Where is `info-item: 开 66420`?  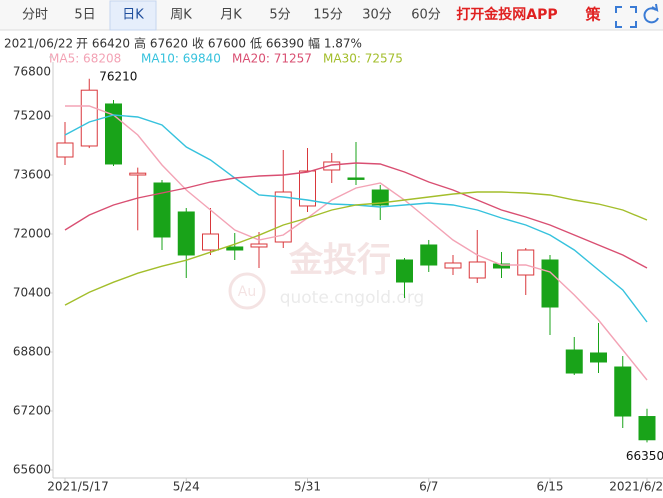 info-item: 开 66420 is located at coordinates (103, 44).